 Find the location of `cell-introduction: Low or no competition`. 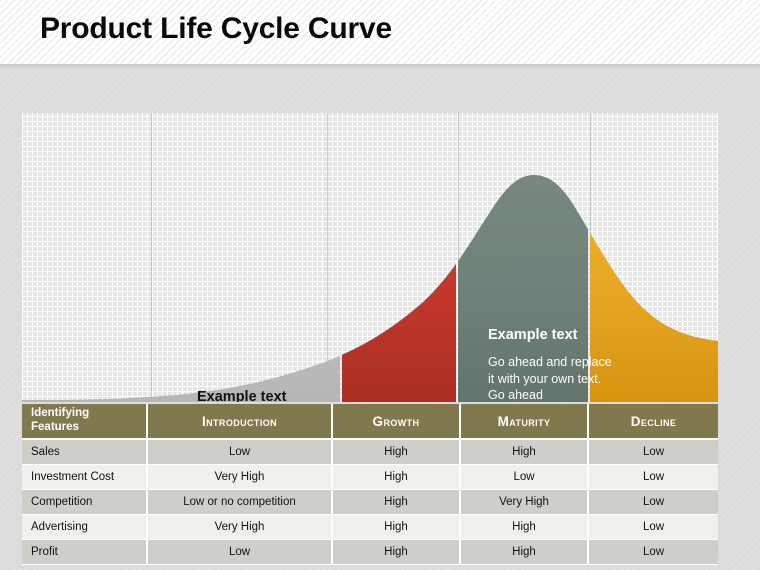

cell-introduction: Low or no competition is located at coordinates (240, 502).